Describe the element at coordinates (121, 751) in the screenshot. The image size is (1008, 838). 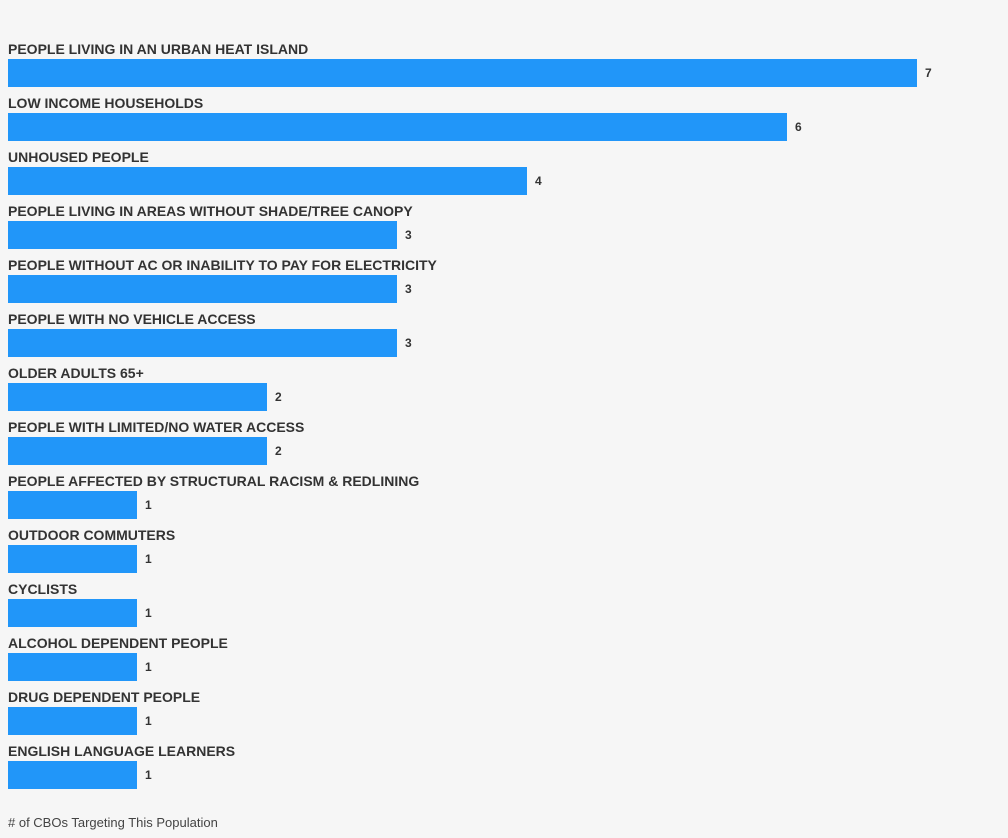
I see `category-label: ENGLISH LANGUAGE LEARNERS` at that location.